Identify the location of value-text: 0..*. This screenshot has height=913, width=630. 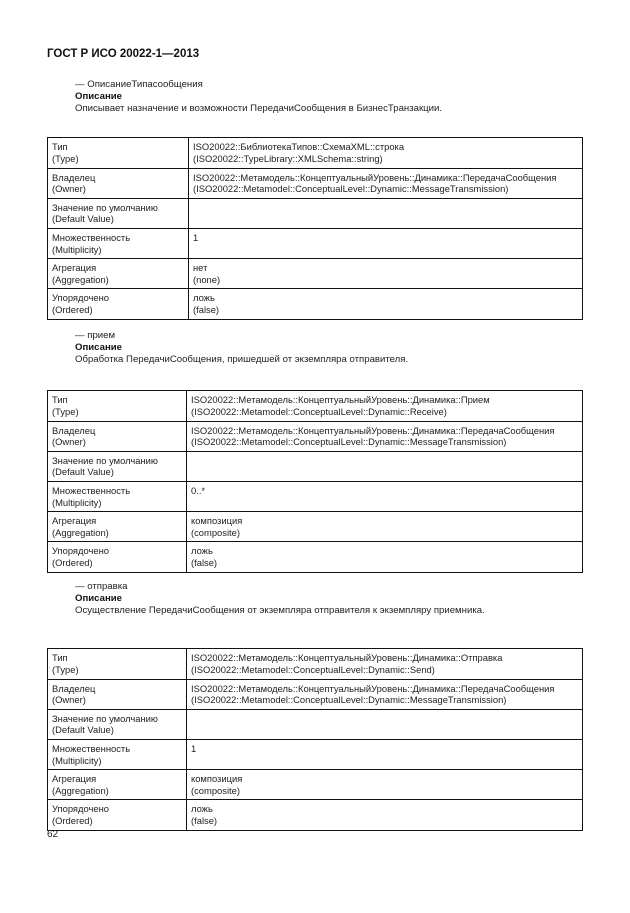
(198, 490).